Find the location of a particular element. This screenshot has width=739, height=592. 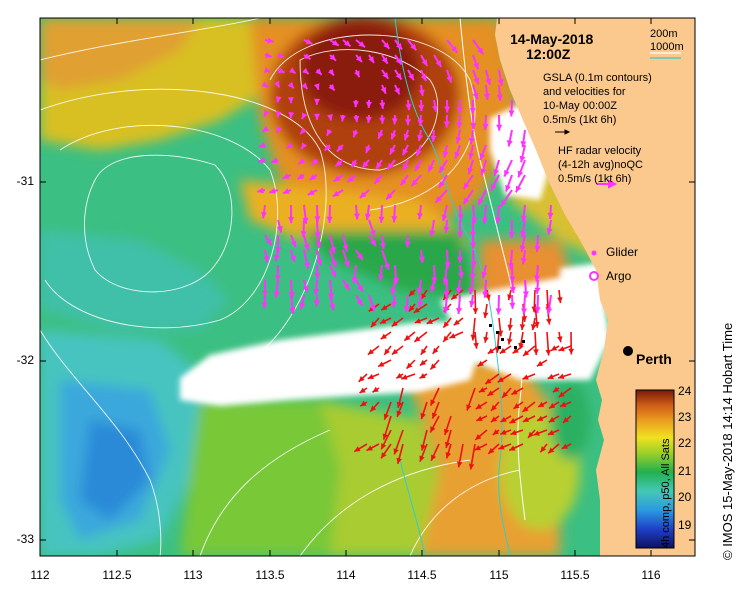

legend-200m-label: 200m is located at coordinates (664, 34).